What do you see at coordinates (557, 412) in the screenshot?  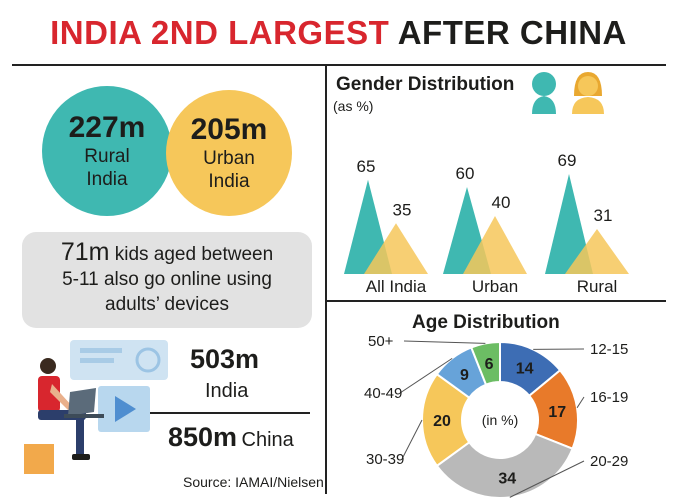 I see `age-slice-value-16-19: 17` at bounding box center [557, 412].